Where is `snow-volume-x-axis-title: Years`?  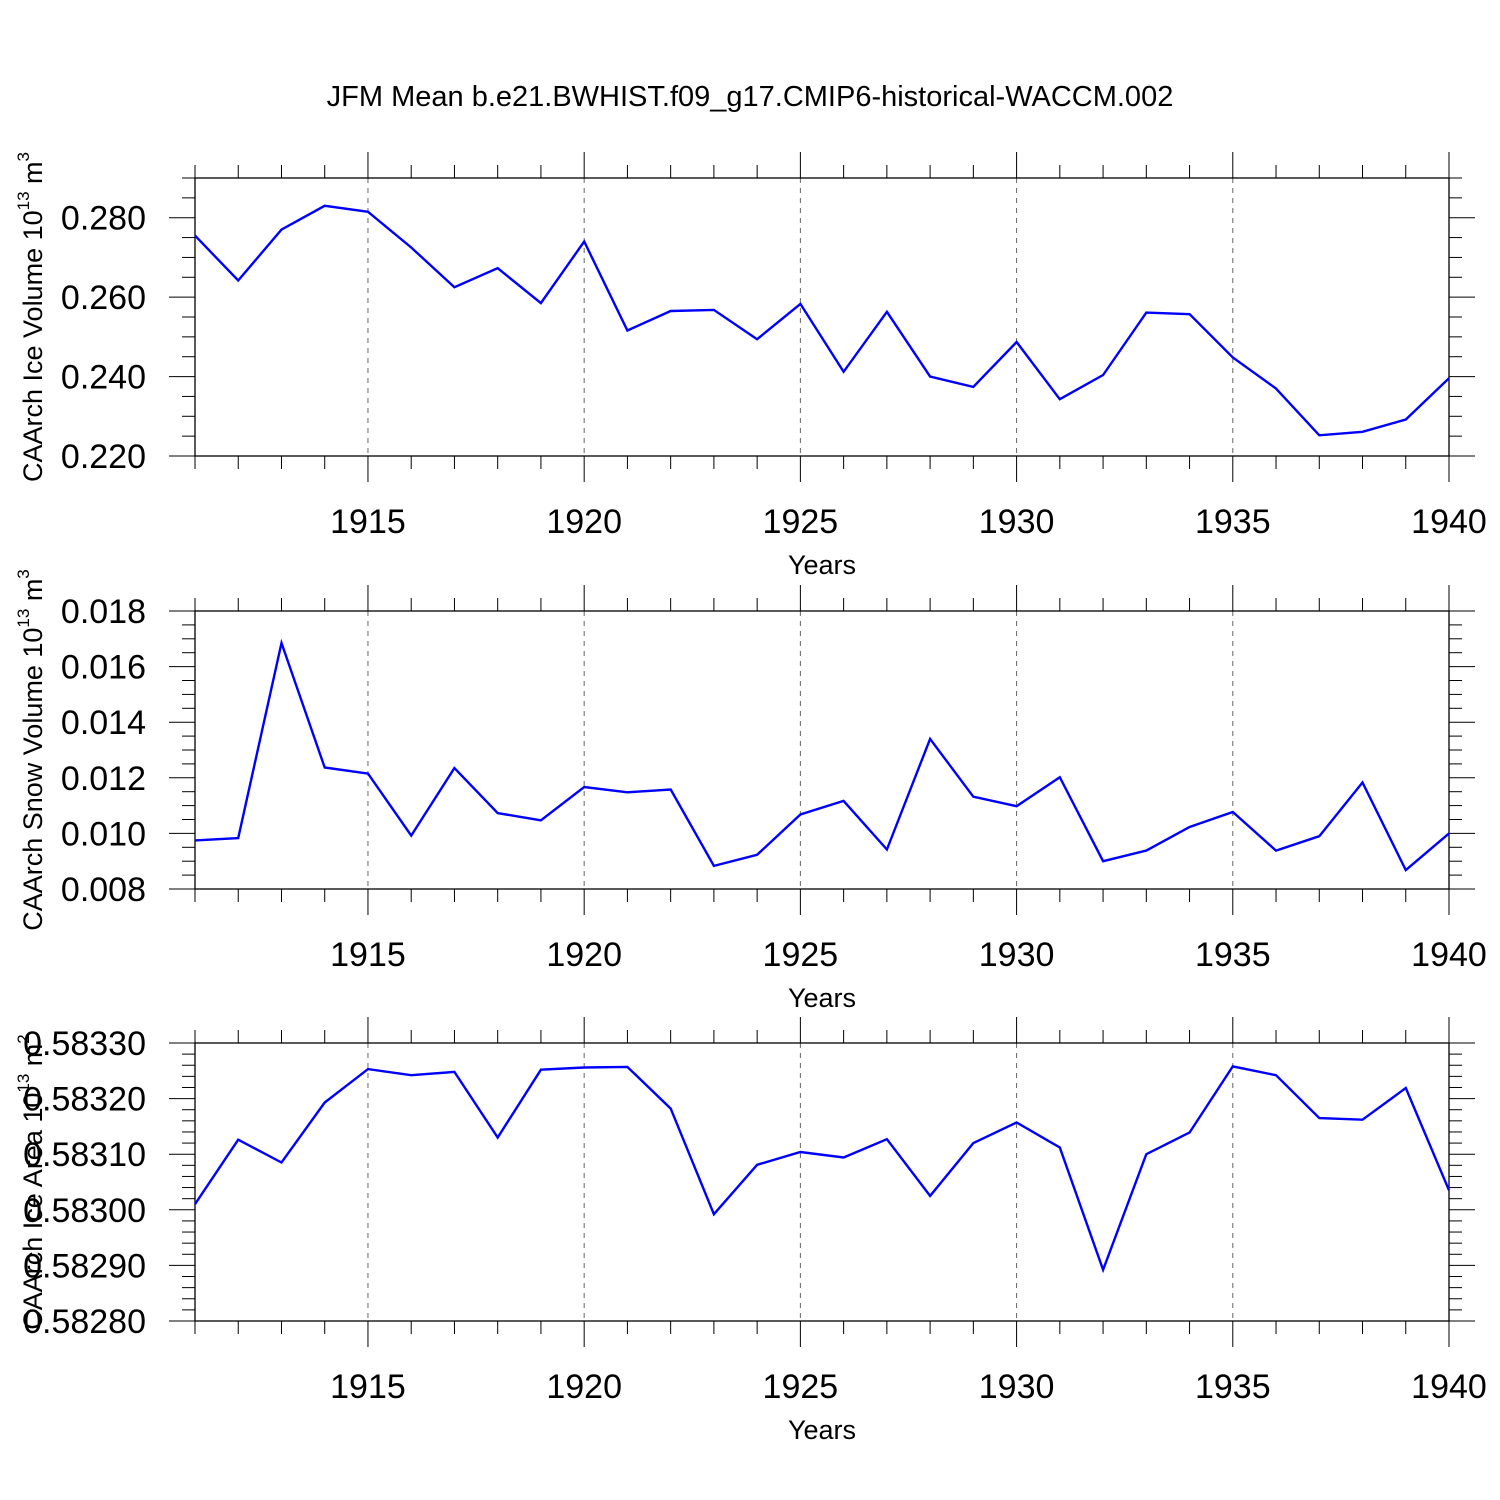
snow-volume-x-axis-title: Years is located at coordinates (822, 998).